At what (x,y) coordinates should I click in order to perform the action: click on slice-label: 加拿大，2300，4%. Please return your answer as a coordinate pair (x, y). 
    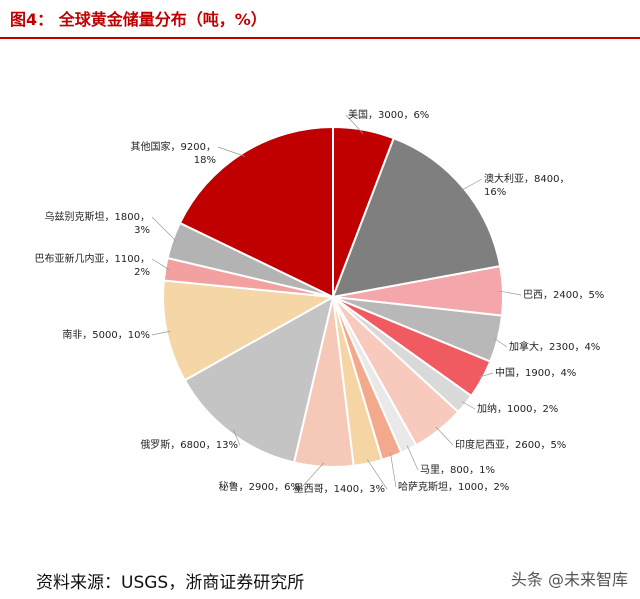
    Looking at the image, I should click on (554, 346).